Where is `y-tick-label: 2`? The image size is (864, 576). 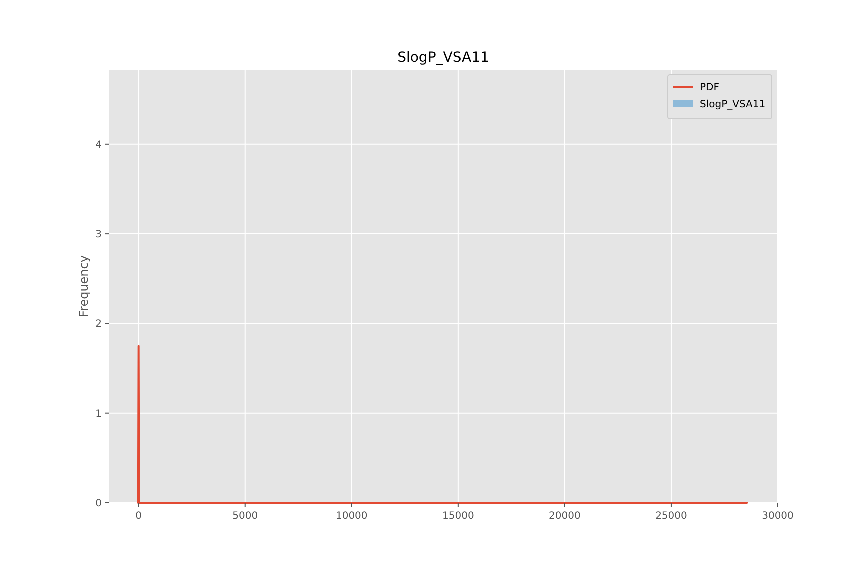
y-tick-label: 2 is located at coordinates (99, 324).